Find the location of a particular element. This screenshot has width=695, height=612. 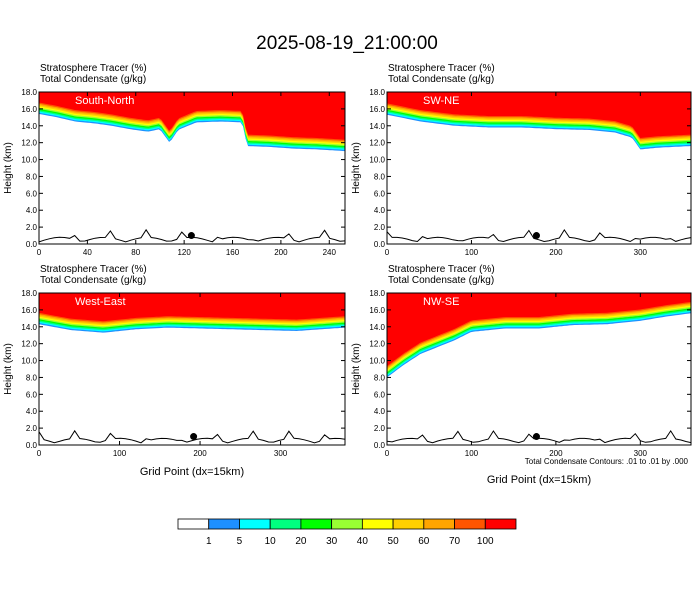

colorbar-label: 1 is located at coordinates (209, 541).